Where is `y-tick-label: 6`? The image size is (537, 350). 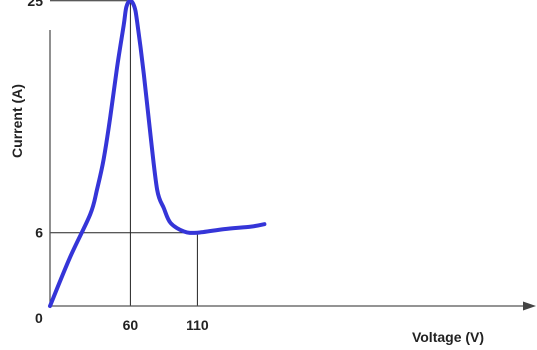
y-tick-label: 6 is located at coordinates (39, 233).